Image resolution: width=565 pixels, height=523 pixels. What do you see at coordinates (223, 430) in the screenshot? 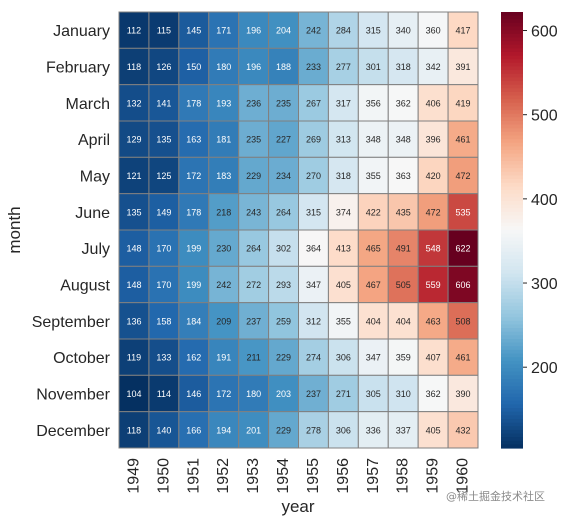
I see `cell-value-label: 194` at bounding box center [223, 430].